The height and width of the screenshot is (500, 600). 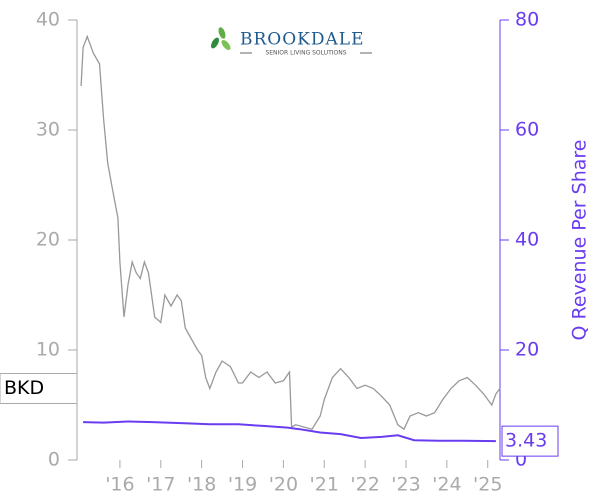 I want to click on y-tick-label: 0, so click(x=54, y=460).